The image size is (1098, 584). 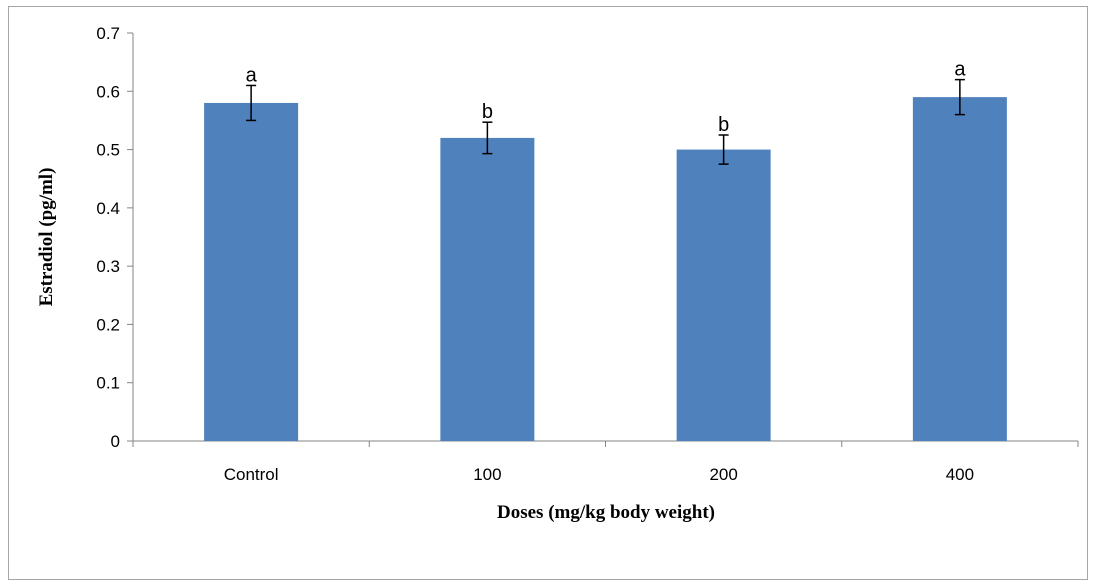 What do you see at coordinates (115, 441) in the screenshot?
I see `y-tick-label: 0` at bounding box center [115, 441].